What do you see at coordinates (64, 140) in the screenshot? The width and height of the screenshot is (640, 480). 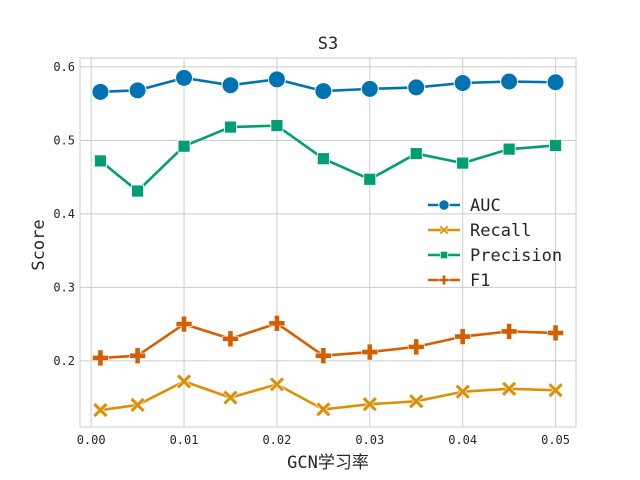 I see `y-tick-label: 0.5` at bounding box center [64, 140].